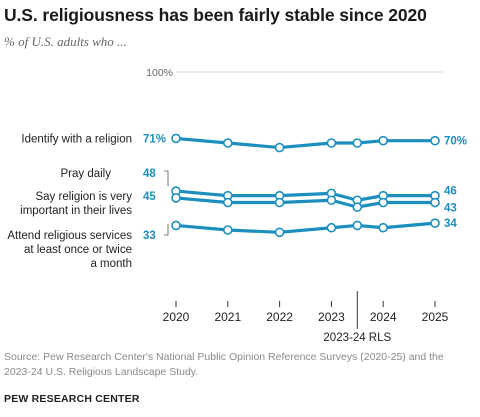 This screenshot has height=417, width=480. What do you see at coordinates (72, 399) in the screenshot?
I see `brand-label: PEW RESEARCH CENTER` at bounding box center [72, 399].